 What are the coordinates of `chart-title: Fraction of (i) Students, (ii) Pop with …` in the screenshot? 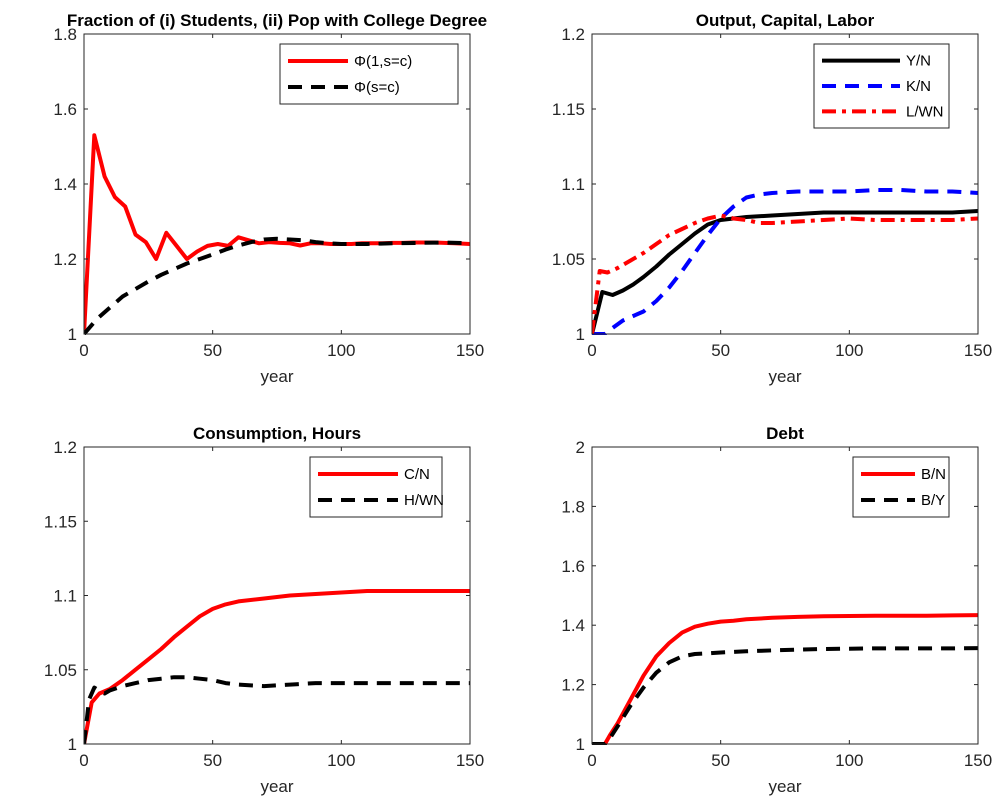 It's located at (277, 20).